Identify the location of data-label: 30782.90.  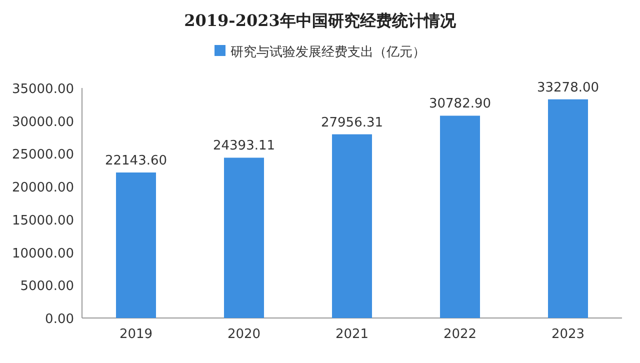
(460, 104).